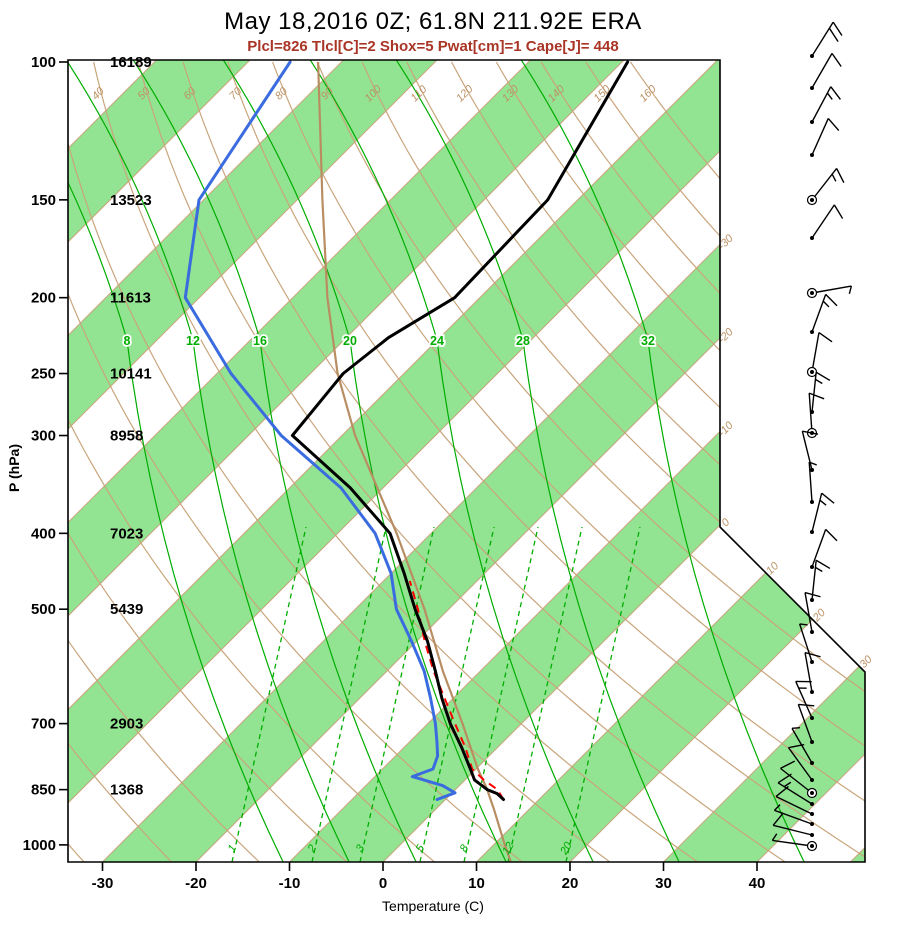 The width and height of the screenshot is (900, 930). Describe the element at coordinates (290, 883) in the screenshot. I see `temperature-tick-label: -10` at that location.